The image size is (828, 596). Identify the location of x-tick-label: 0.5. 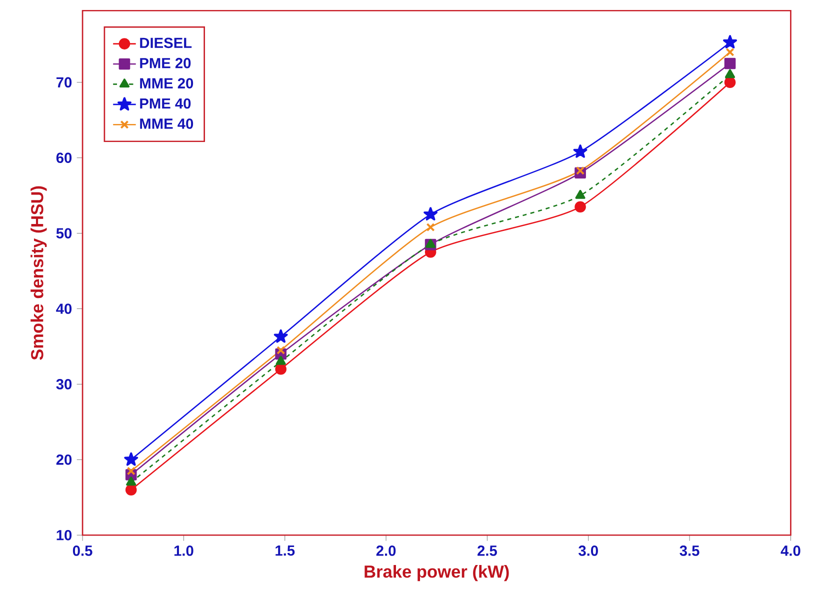
(82, 550).